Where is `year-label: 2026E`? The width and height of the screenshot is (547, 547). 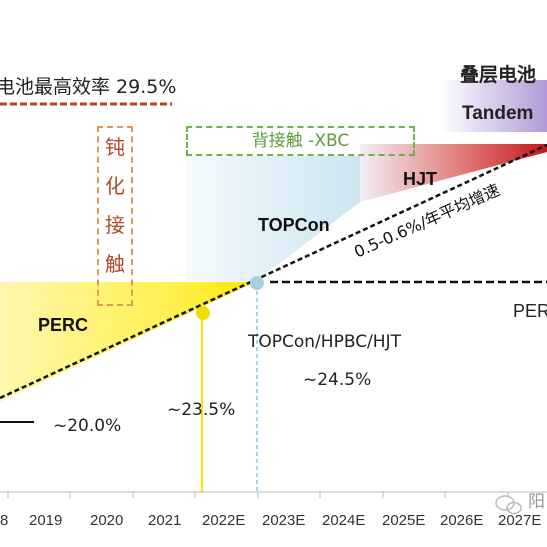
year-label: 2026E is located at coordinates (462, 520).